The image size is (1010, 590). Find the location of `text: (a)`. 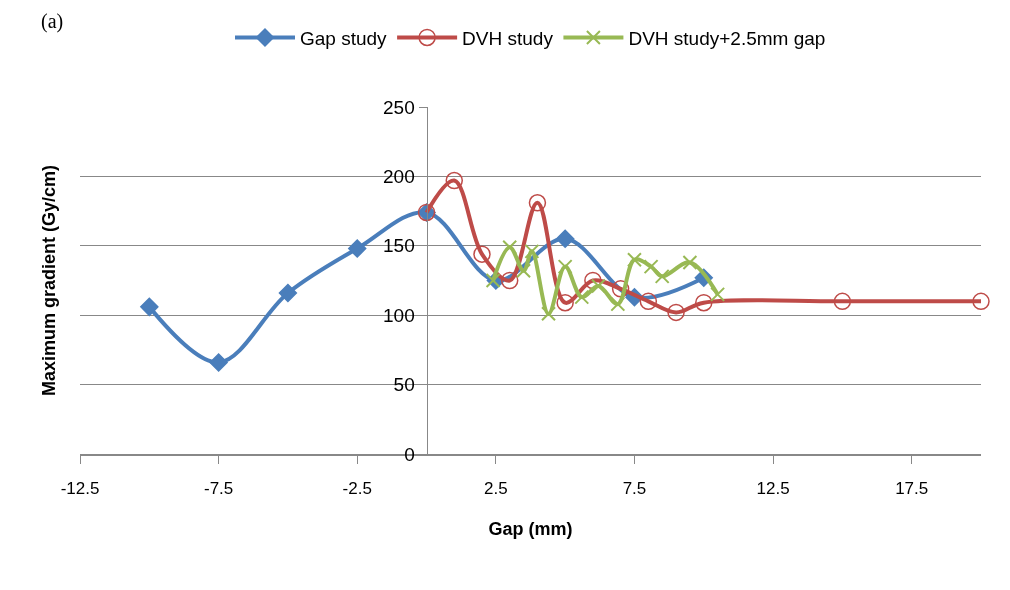

text: (a) is located at coordinates (52, 21).